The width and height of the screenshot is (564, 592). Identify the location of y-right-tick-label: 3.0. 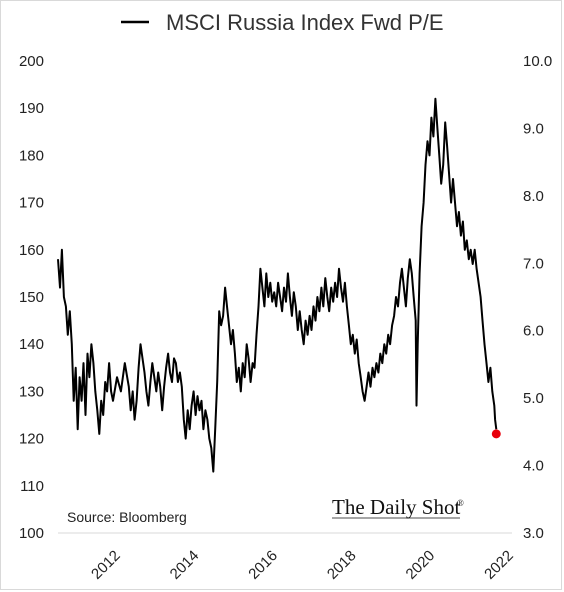
(533, 533).